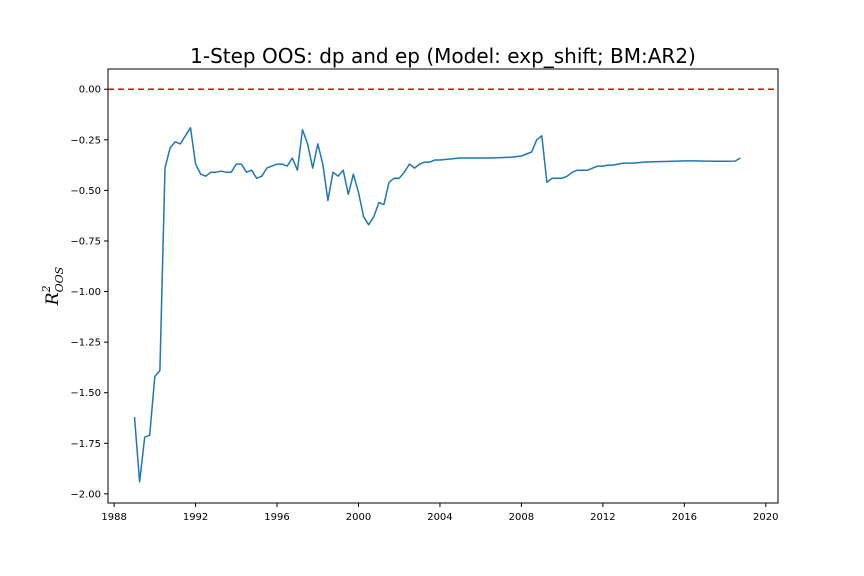  I want to click on x-tick-label: 2004, so click(439, 517).